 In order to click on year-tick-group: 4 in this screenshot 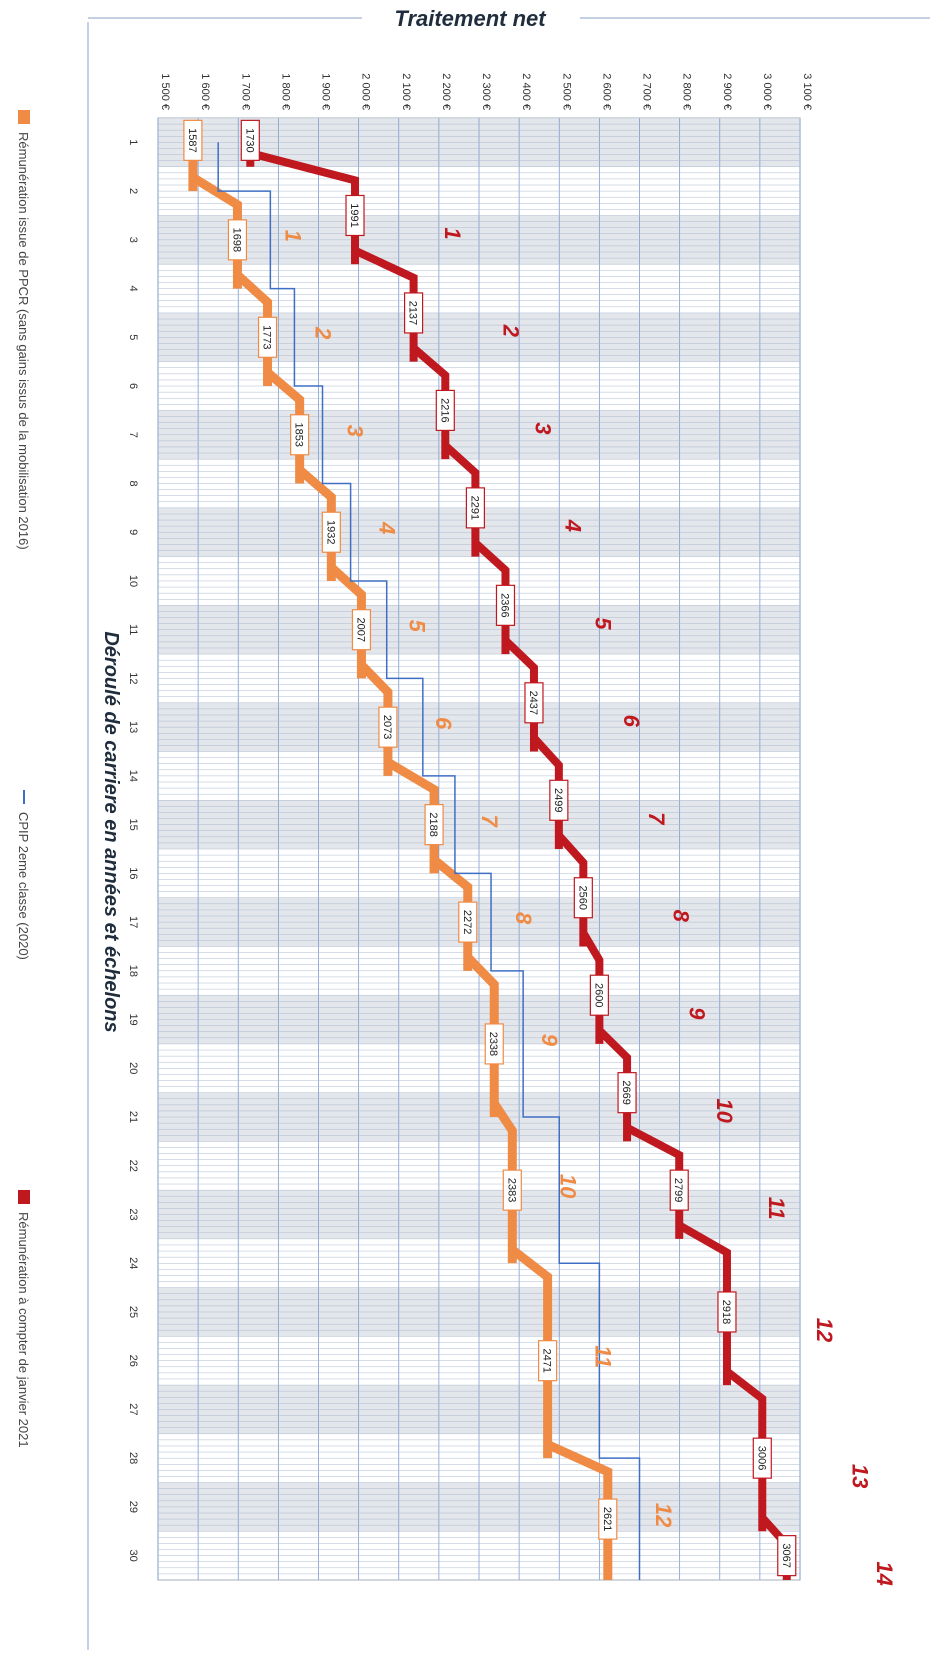, I will do `click(133, 289)`.